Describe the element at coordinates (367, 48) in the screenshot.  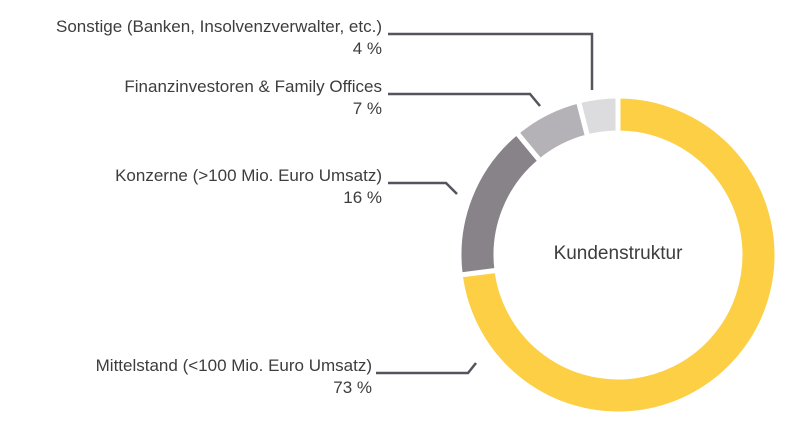
I see `label-sonstige-value: 4 %` at that location.